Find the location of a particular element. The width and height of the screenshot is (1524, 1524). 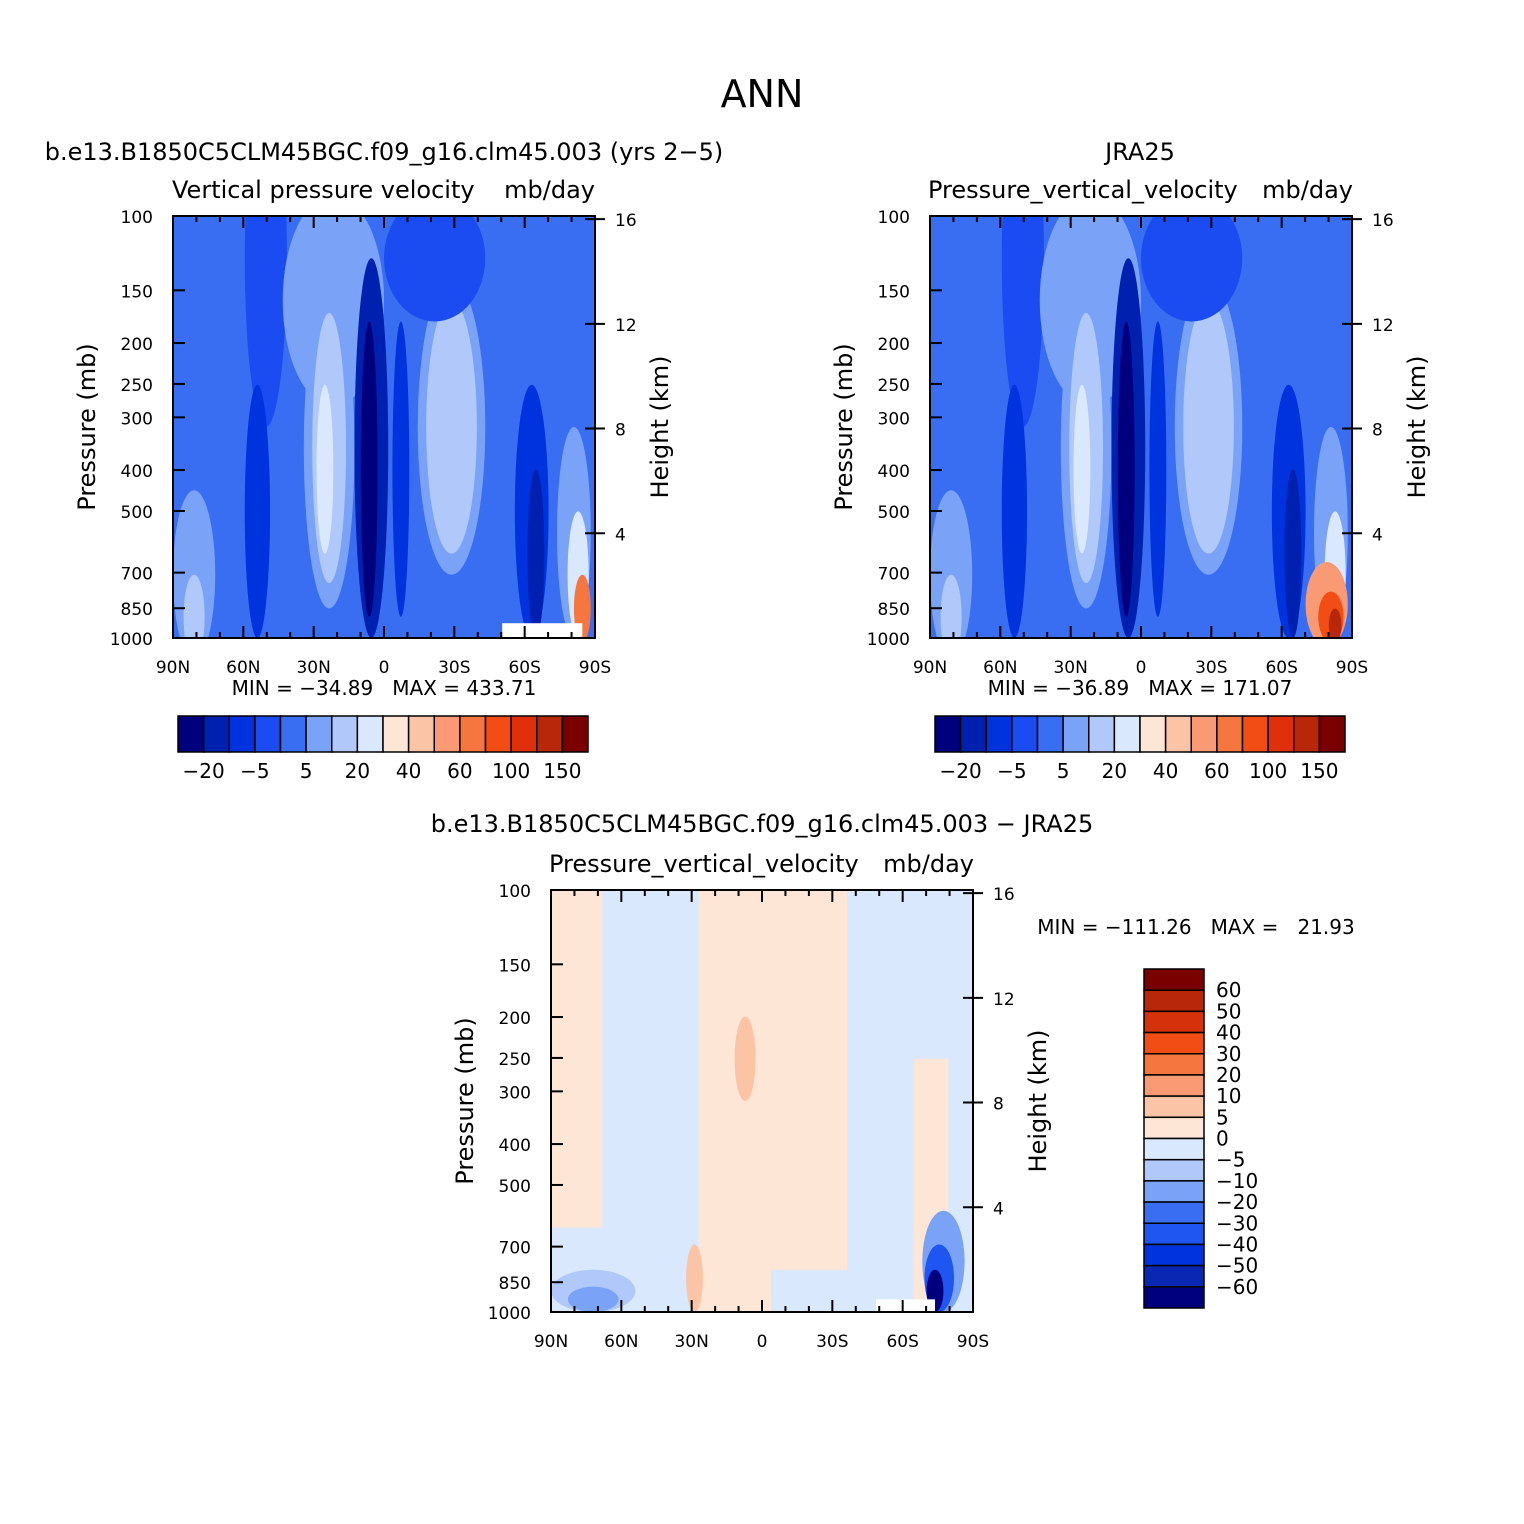

right-tick-label: 8 is located at coordinates (1377, 431).